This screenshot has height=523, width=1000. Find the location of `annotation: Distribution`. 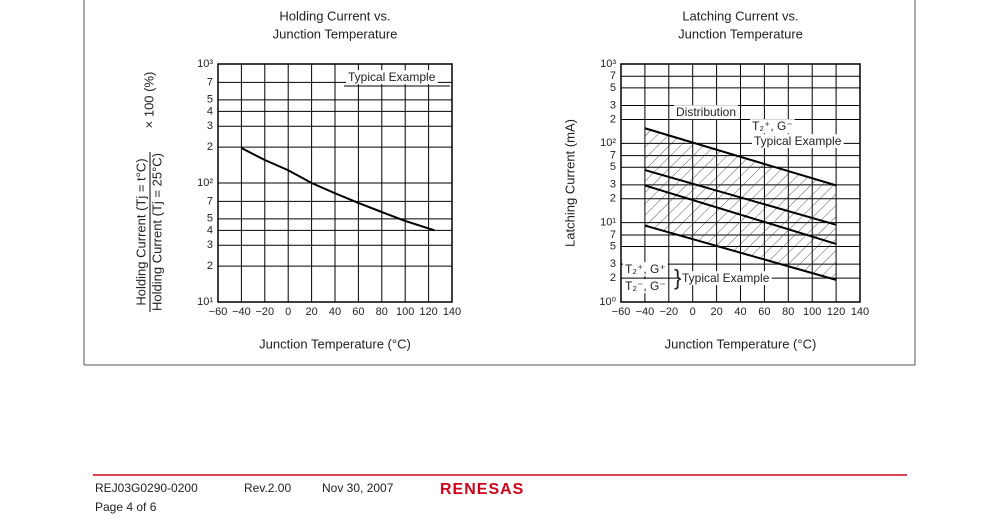

annotation: Distribution is located at coordinates (706, 112).